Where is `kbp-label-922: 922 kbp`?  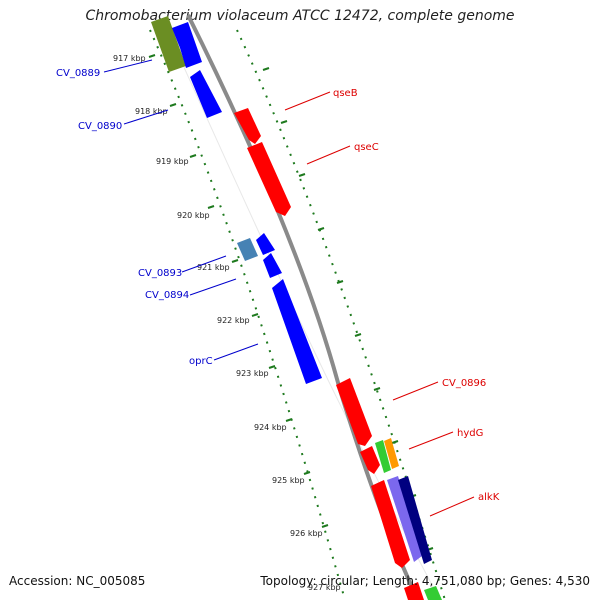
kbp-label-922: 922 kbp is located at coordinates (233, 320).